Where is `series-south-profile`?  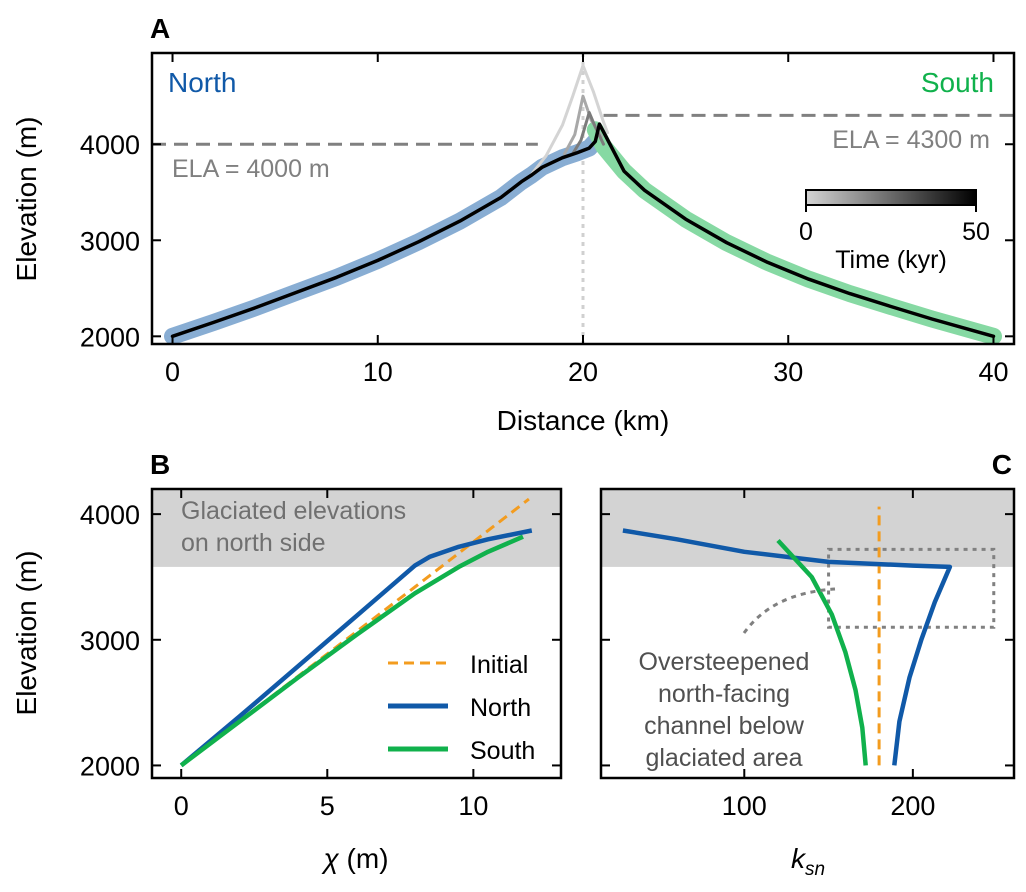
series-south-profile is located at coordinates (794, 232).